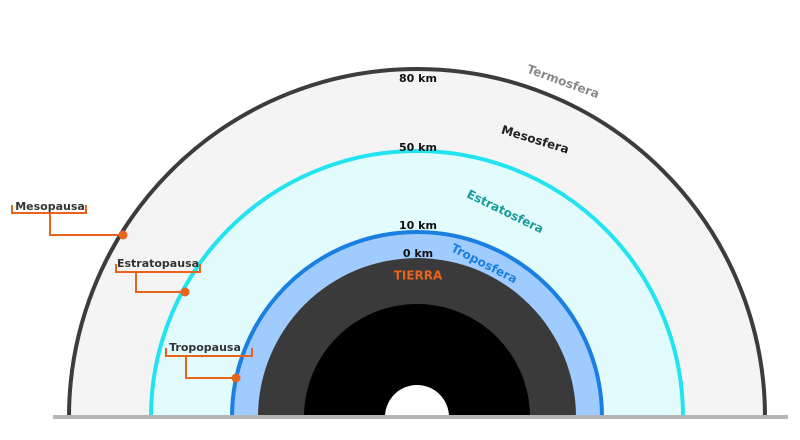 The image size is (800, 440). Describe the element at coordinates (158, 263) in the screenshot. I see `pause-label: Estratopausa` at that location.